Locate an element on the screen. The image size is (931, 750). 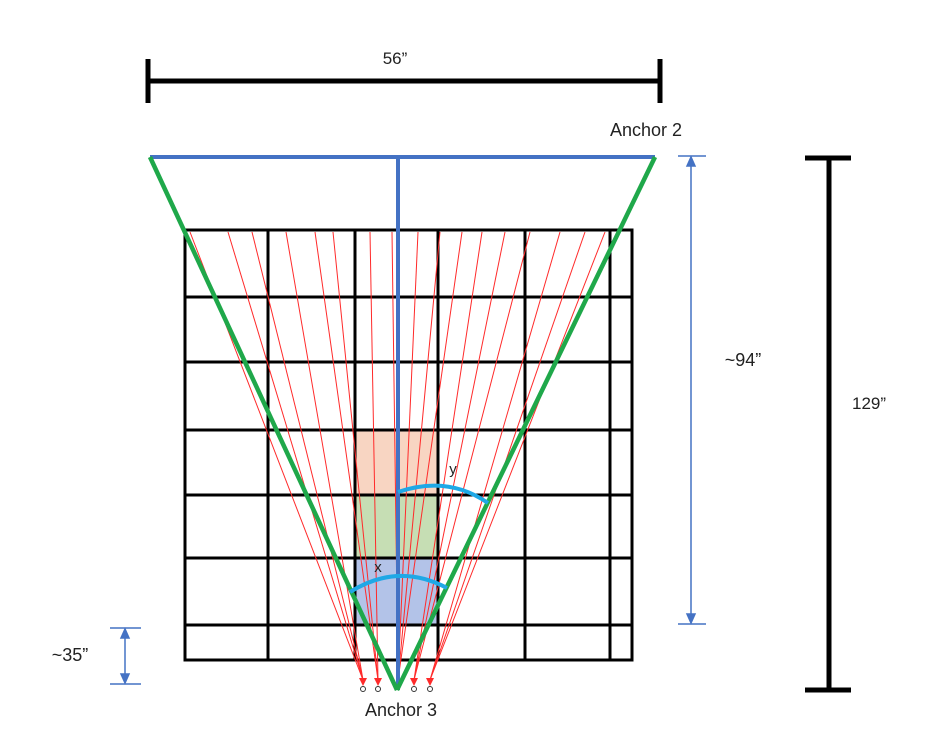
inner-height-dimension is located at coordinates (692, 390).